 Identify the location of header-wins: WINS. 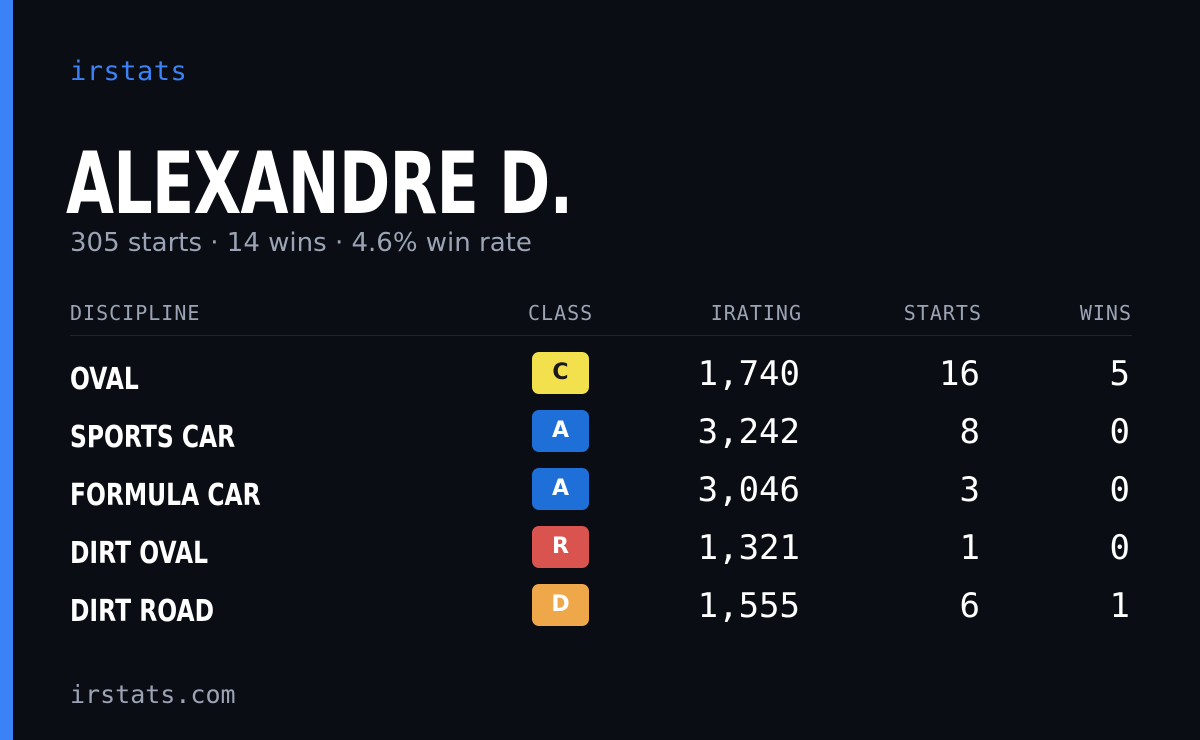
(1105, 313).